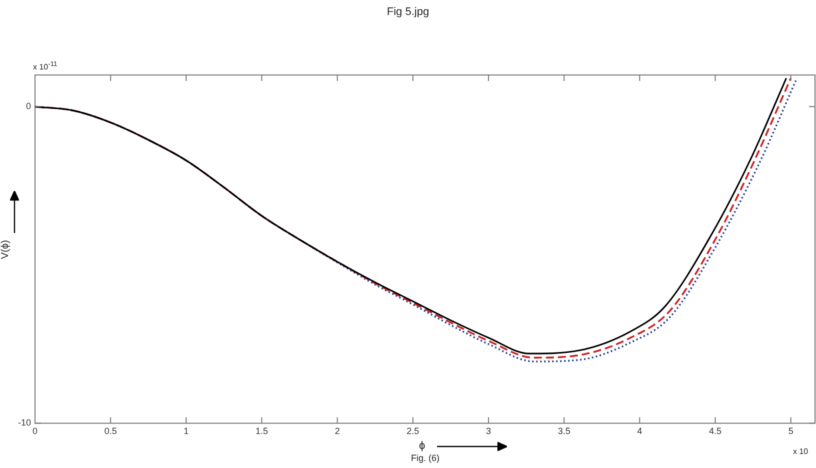  What do you see at coordinates (35, 431) in the screenshot?
I see `x-tick-label: 0` at bounding box center [35, 431].